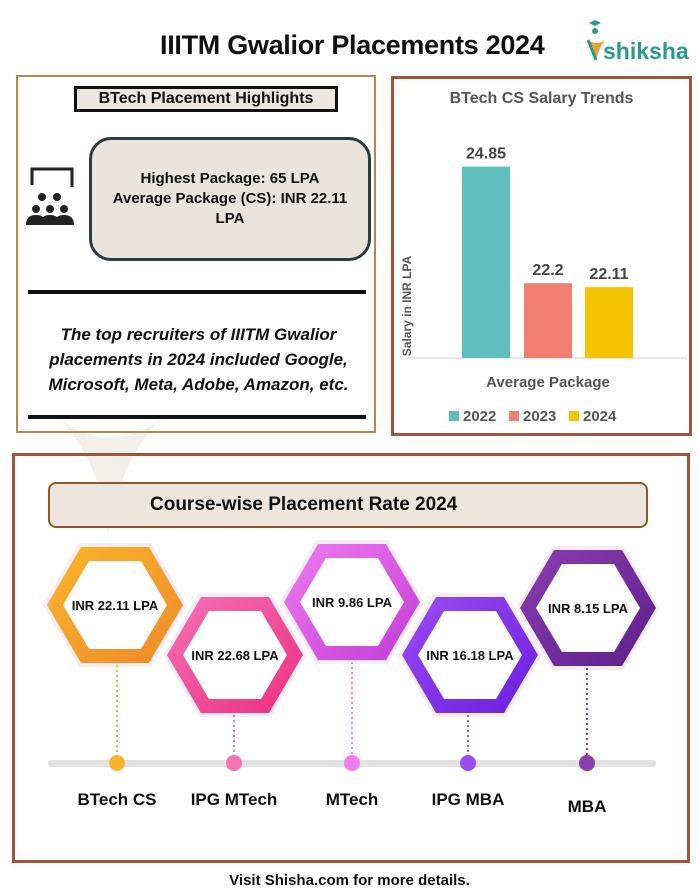 The width and height of the screenshot is (699, 895). I want to click on legend-label: 2024, so click(600, 416).